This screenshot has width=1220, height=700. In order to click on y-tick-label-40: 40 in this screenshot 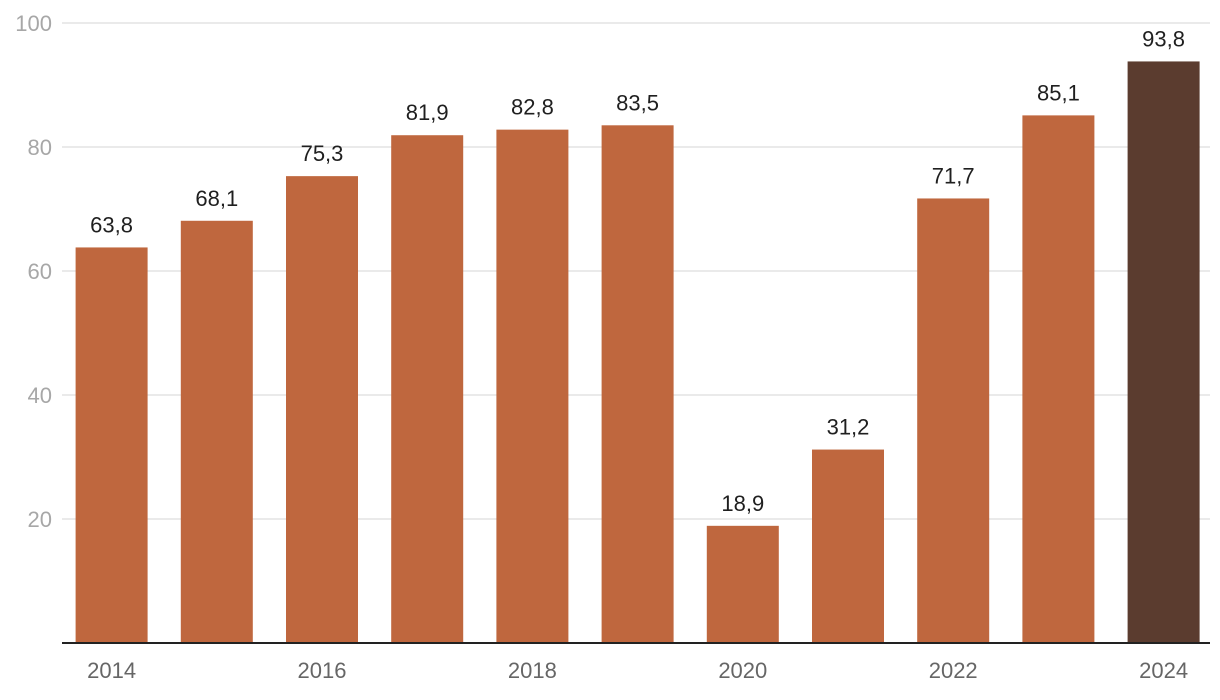, I will do `click(40, 395)`.